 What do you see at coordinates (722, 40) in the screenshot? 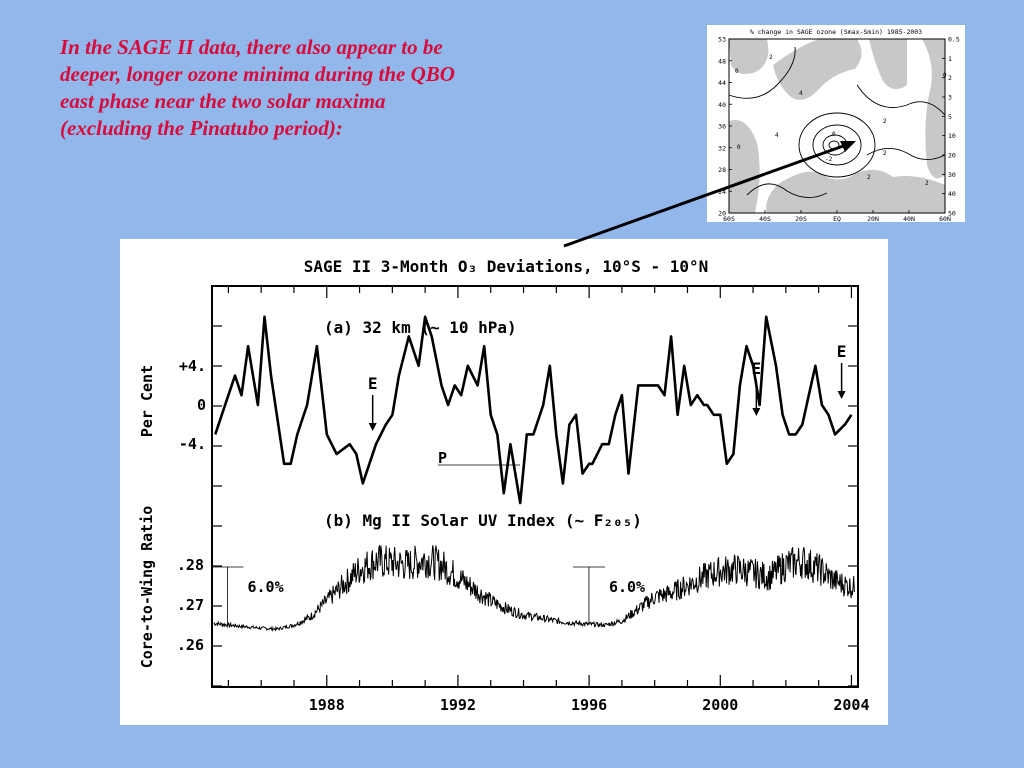
I see `inset-left-tick-label: 53` at bounding box center [722, 40].